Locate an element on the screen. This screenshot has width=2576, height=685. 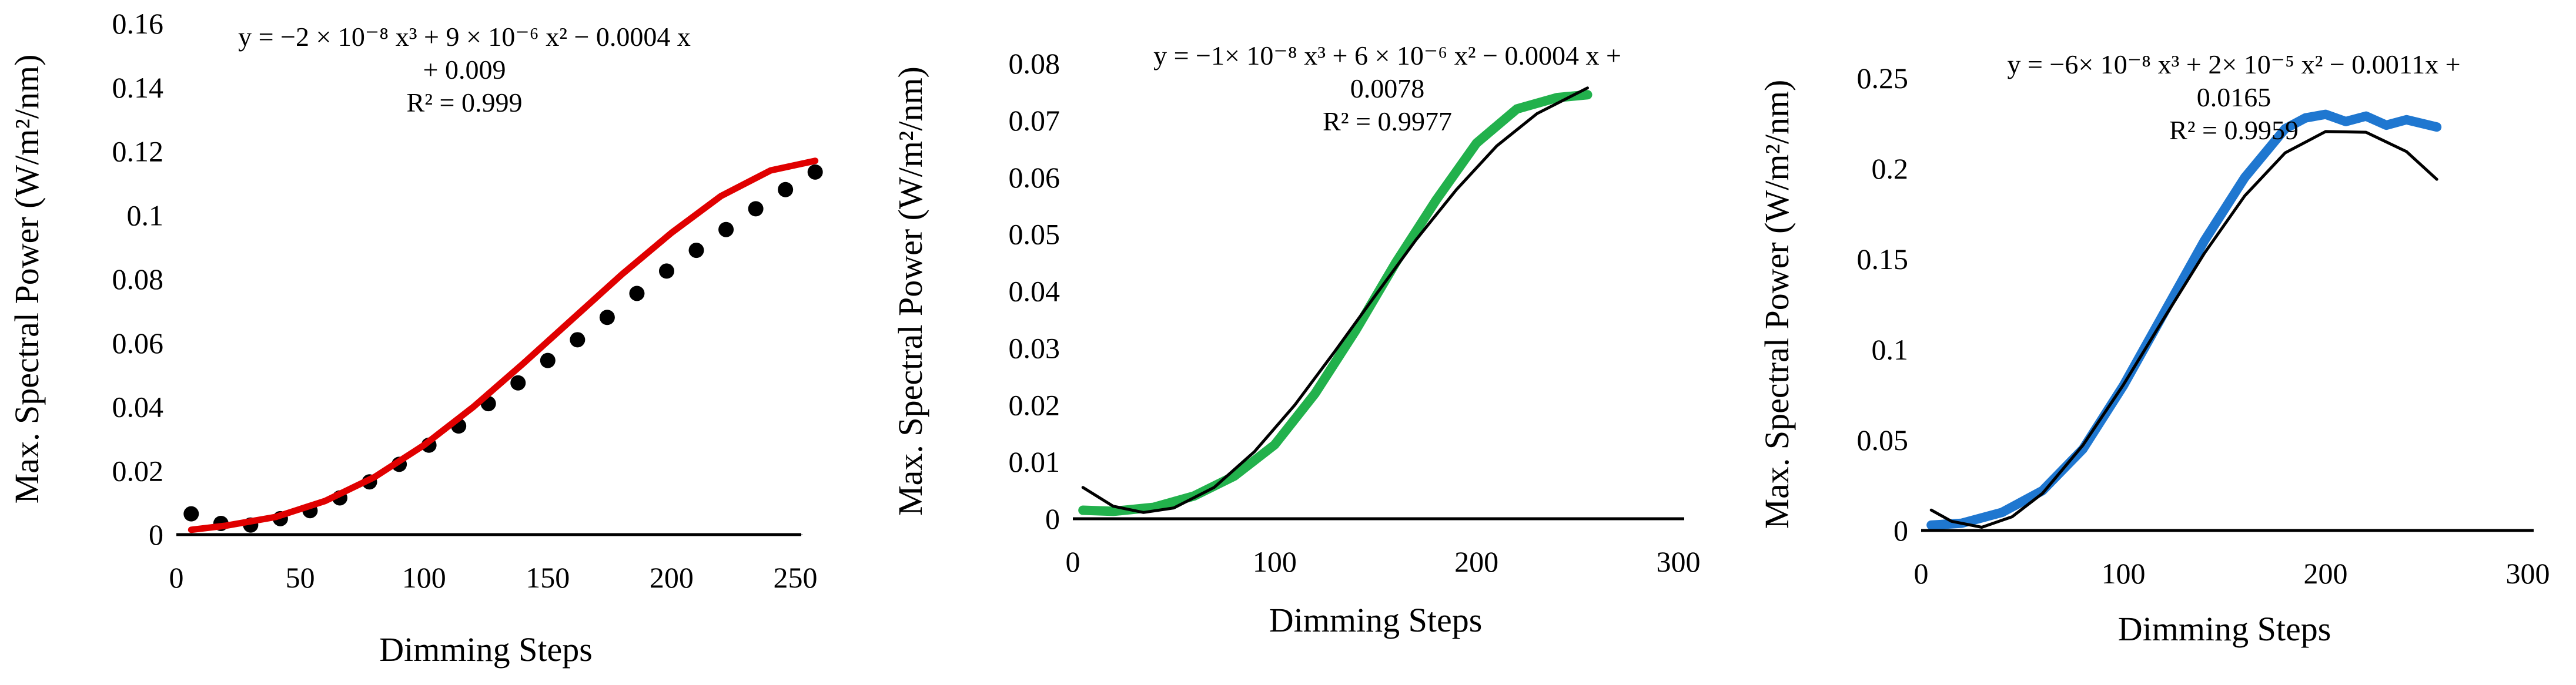
y-tick-label: 0.01 is located at coordinates (1034, 461).